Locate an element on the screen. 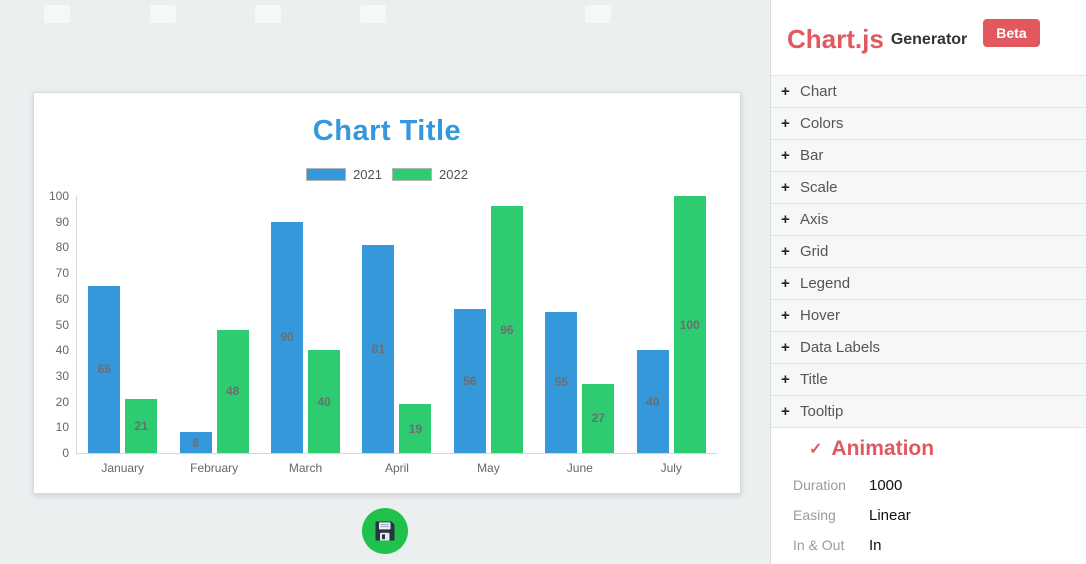 This screenshot has height=564, width=1086. bar-group-february: 8 48 February is located at coordinates (213, 335).